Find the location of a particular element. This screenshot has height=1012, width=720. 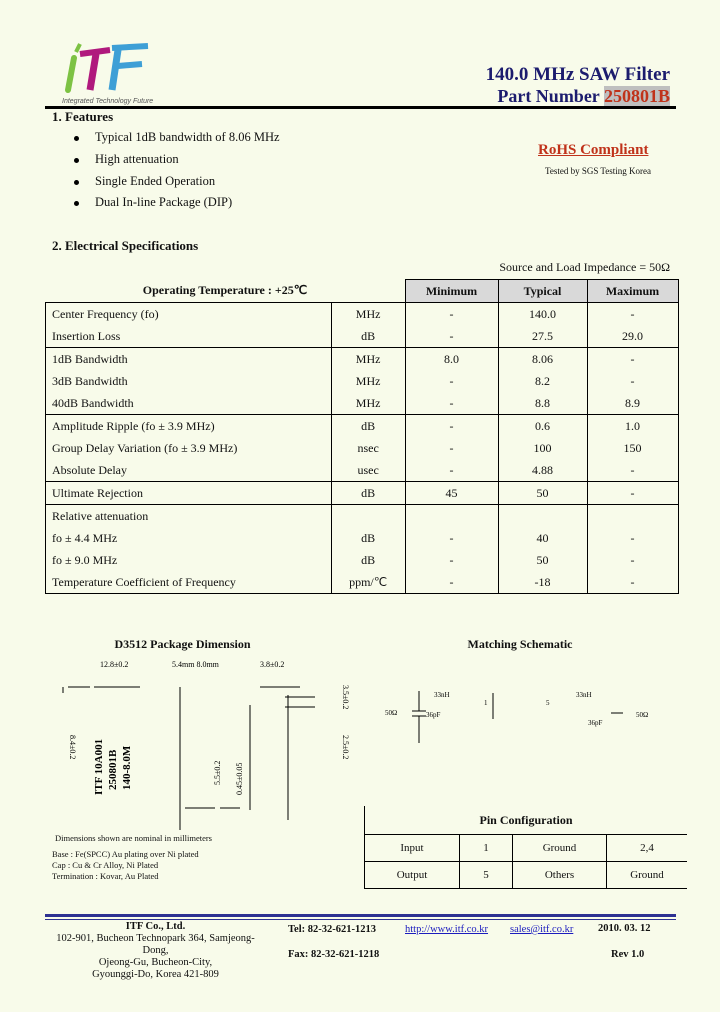

spec-row: Relative attenuation is located at coordinates (362, 515).